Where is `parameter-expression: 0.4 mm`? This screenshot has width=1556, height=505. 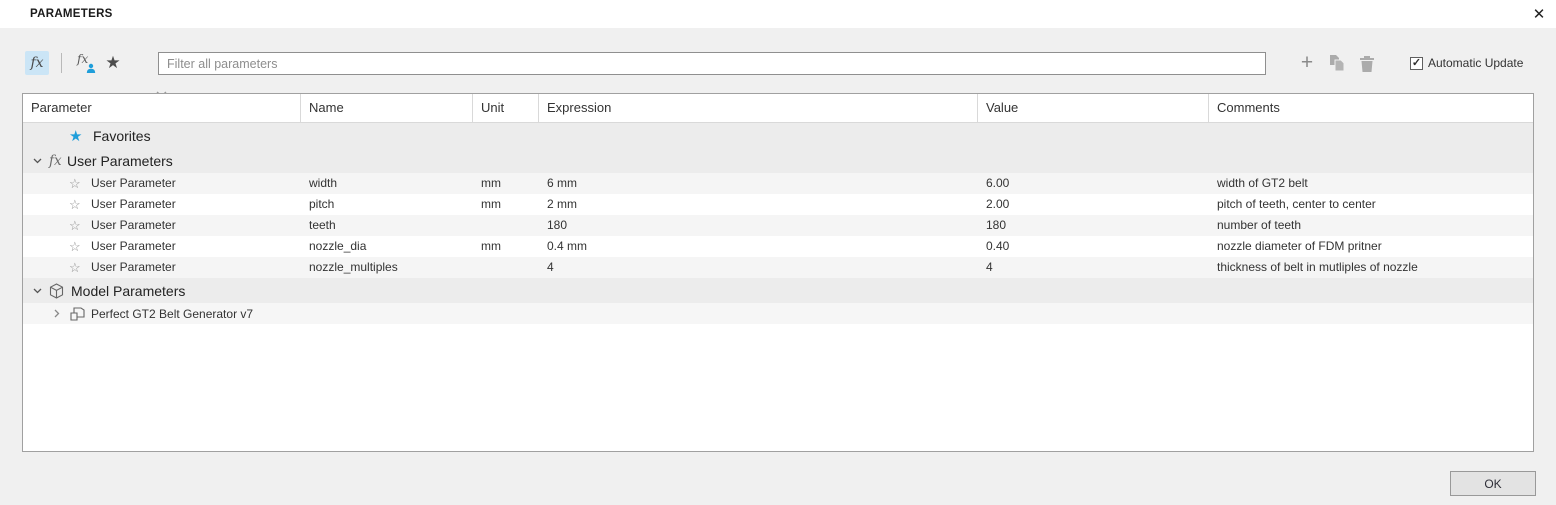
parameter-expression: 0.4 mm is located at coordinates (567, 246).